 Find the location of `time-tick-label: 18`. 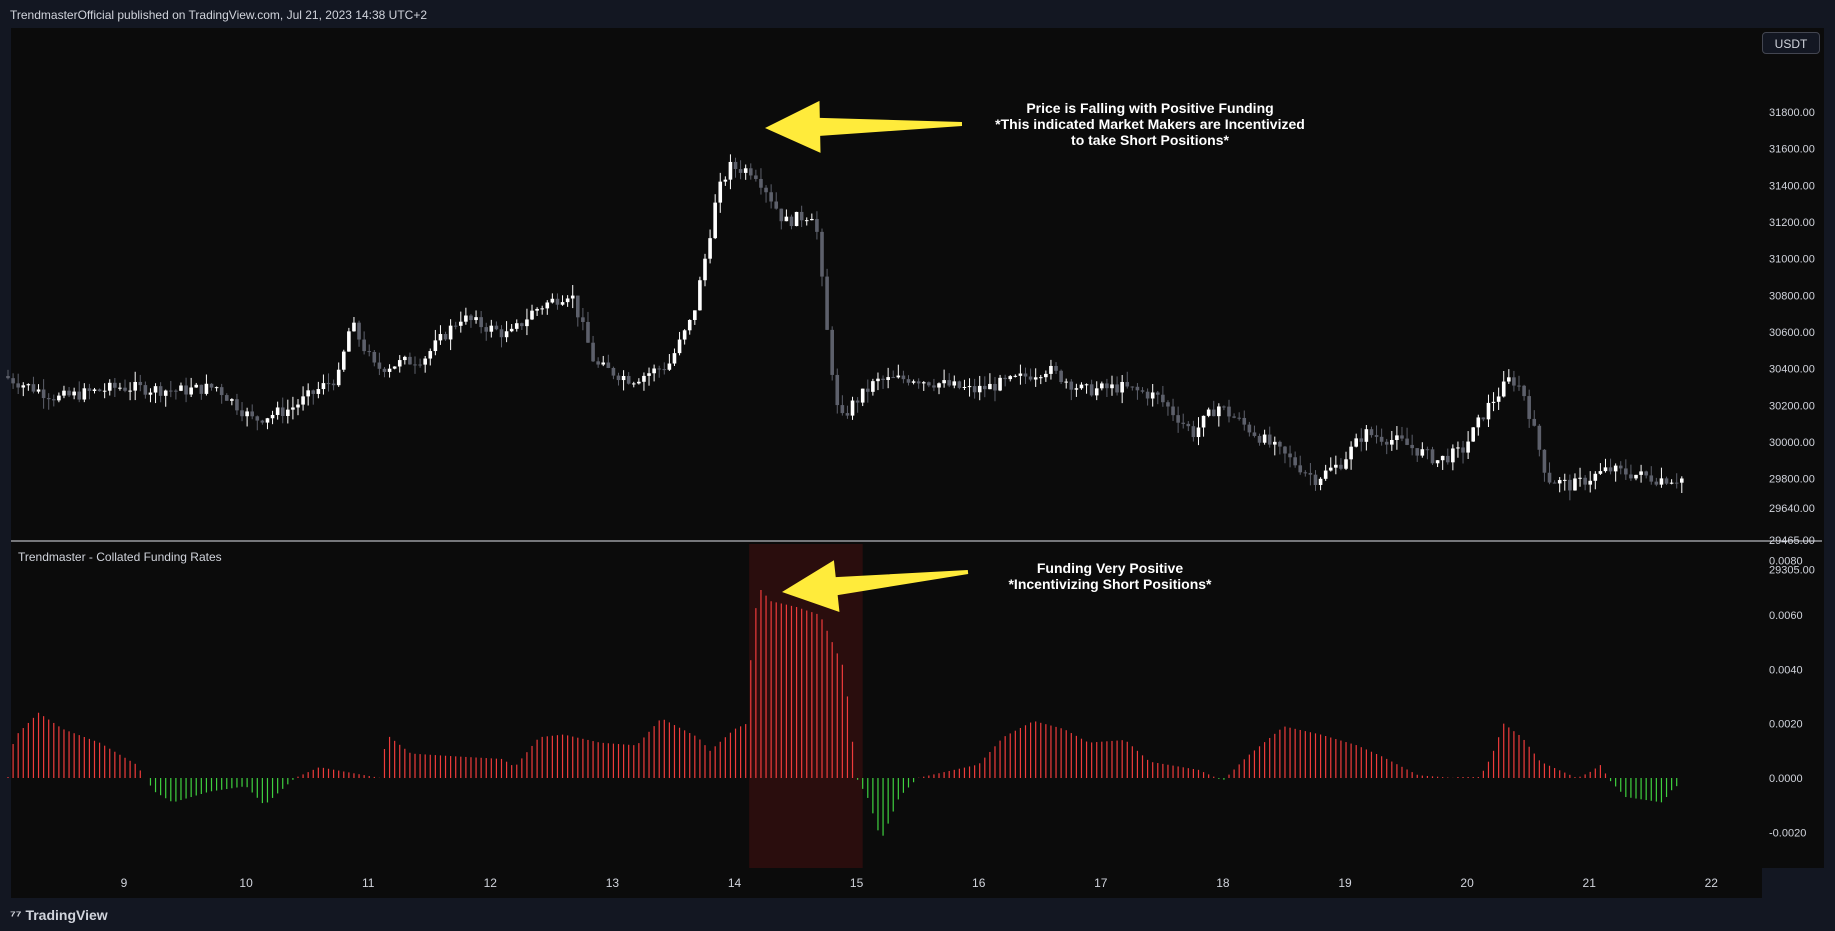

time-tick-label: 18 is located at coordinates (1223, 883).